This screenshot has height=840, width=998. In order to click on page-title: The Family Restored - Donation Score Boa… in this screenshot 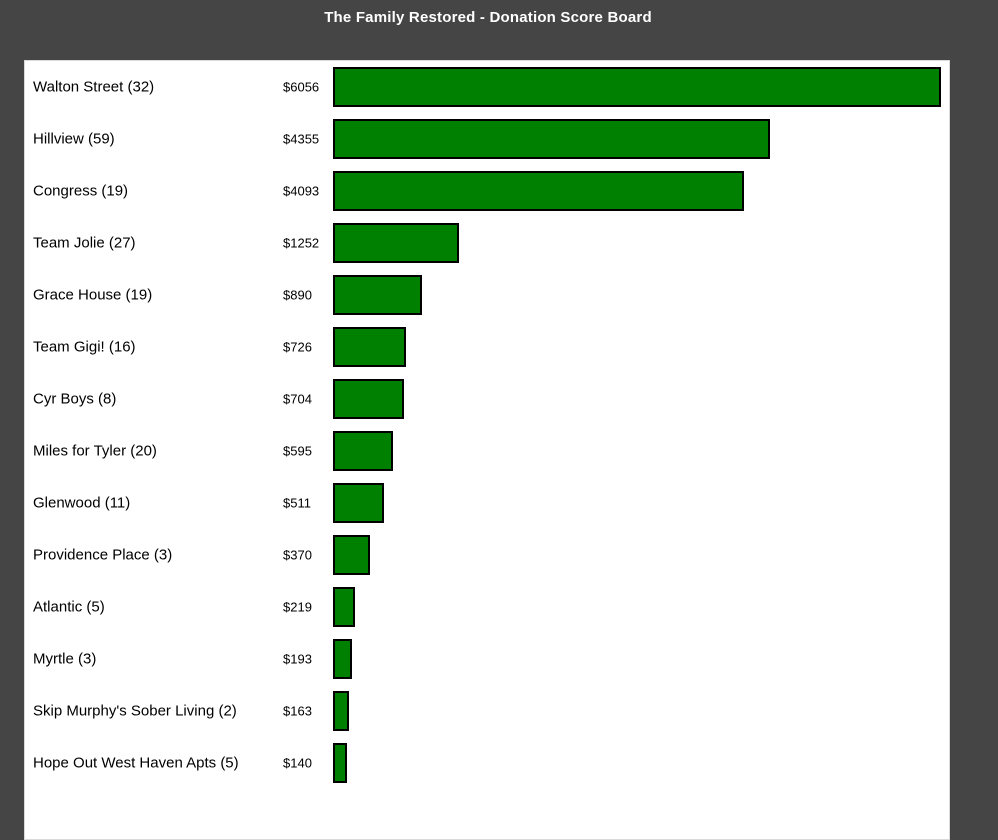, I will do `click(488, 17)`.